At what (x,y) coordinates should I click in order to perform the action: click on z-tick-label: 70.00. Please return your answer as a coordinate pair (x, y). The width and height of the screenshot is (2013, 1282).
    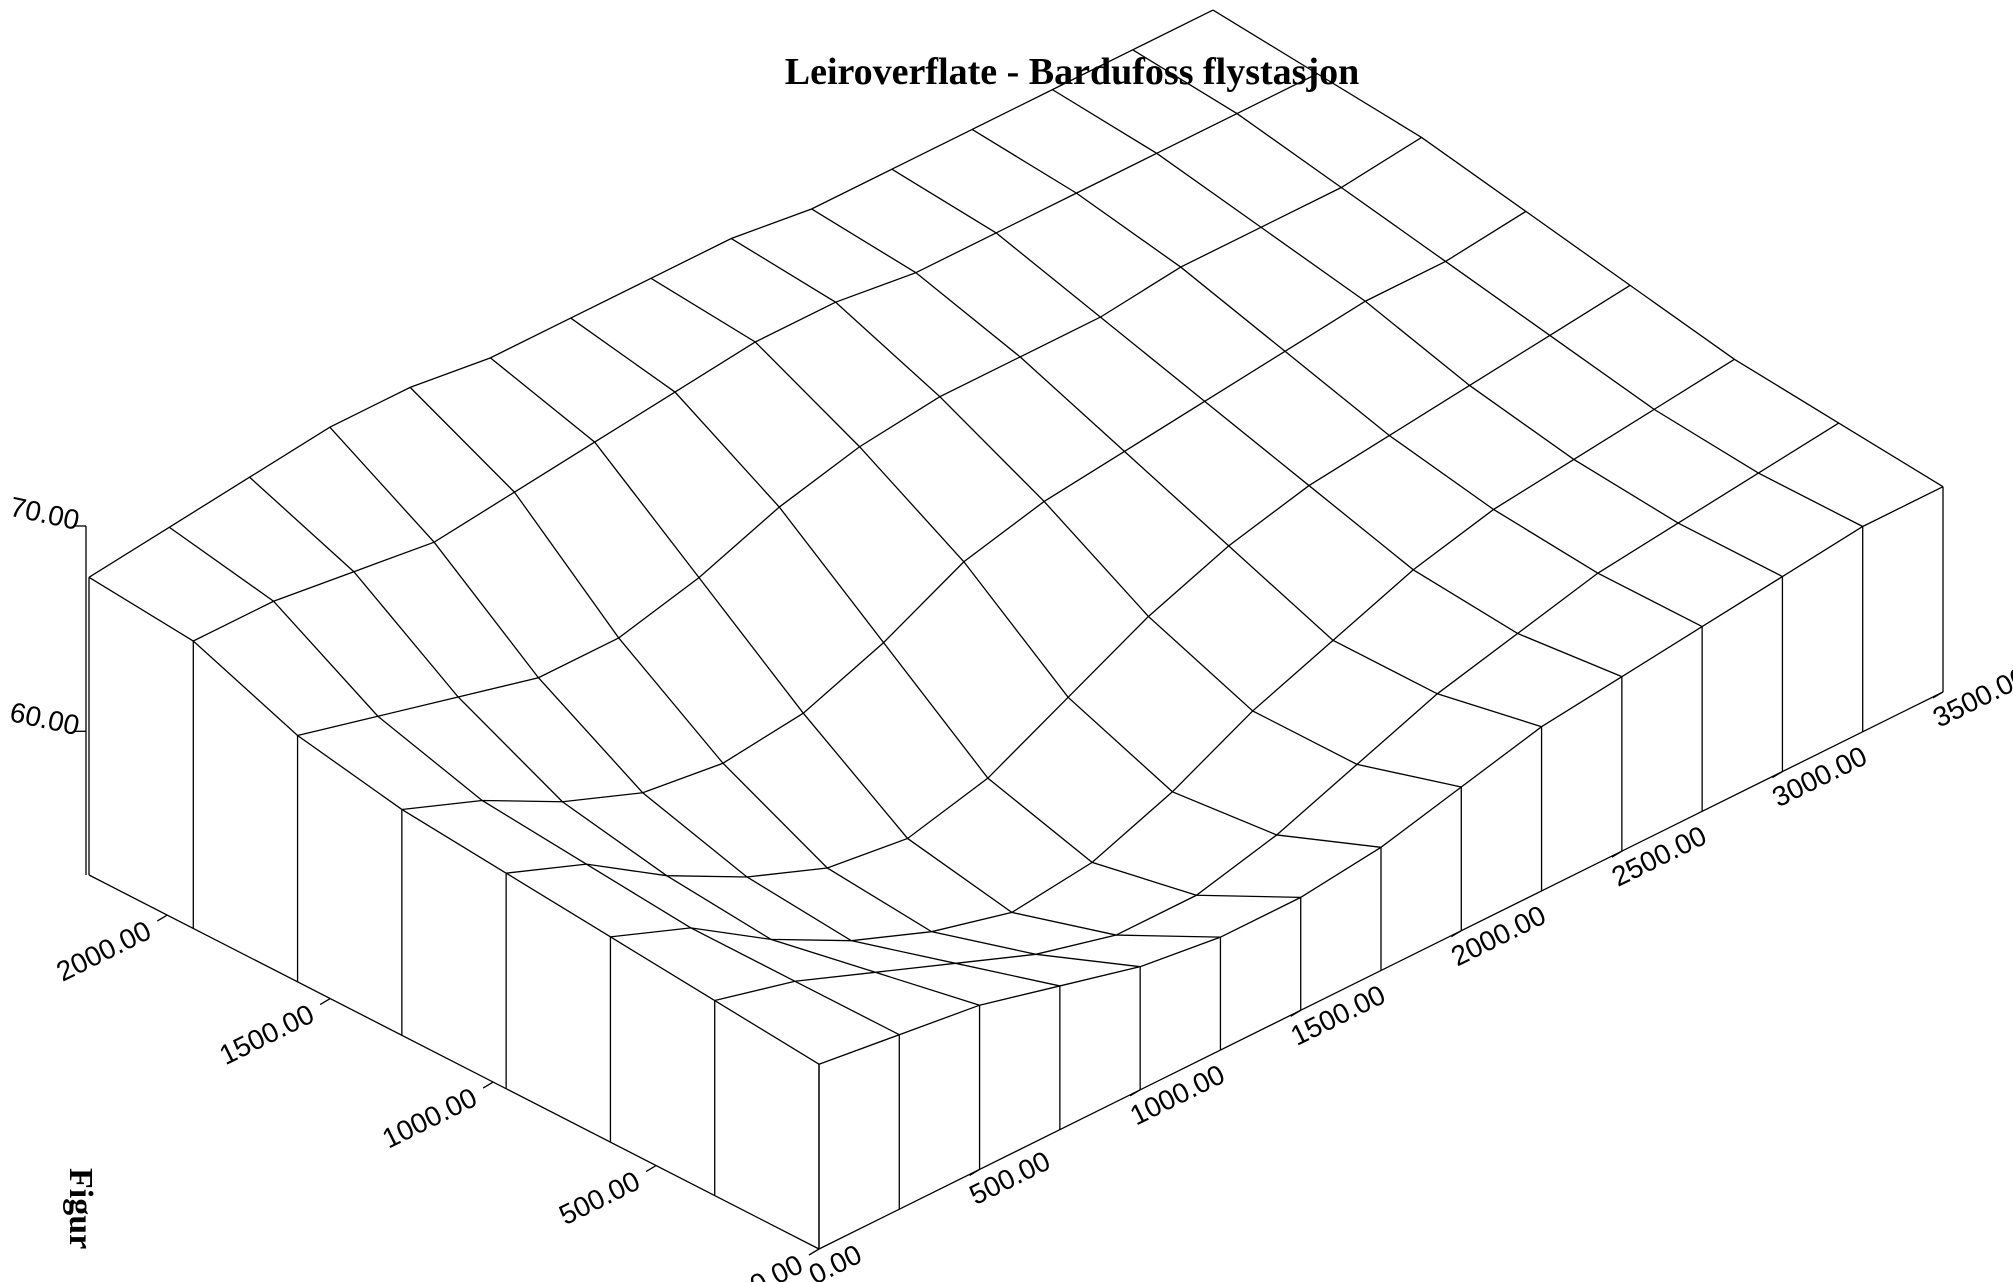
    Looking at the image, I should click on (44, 513).